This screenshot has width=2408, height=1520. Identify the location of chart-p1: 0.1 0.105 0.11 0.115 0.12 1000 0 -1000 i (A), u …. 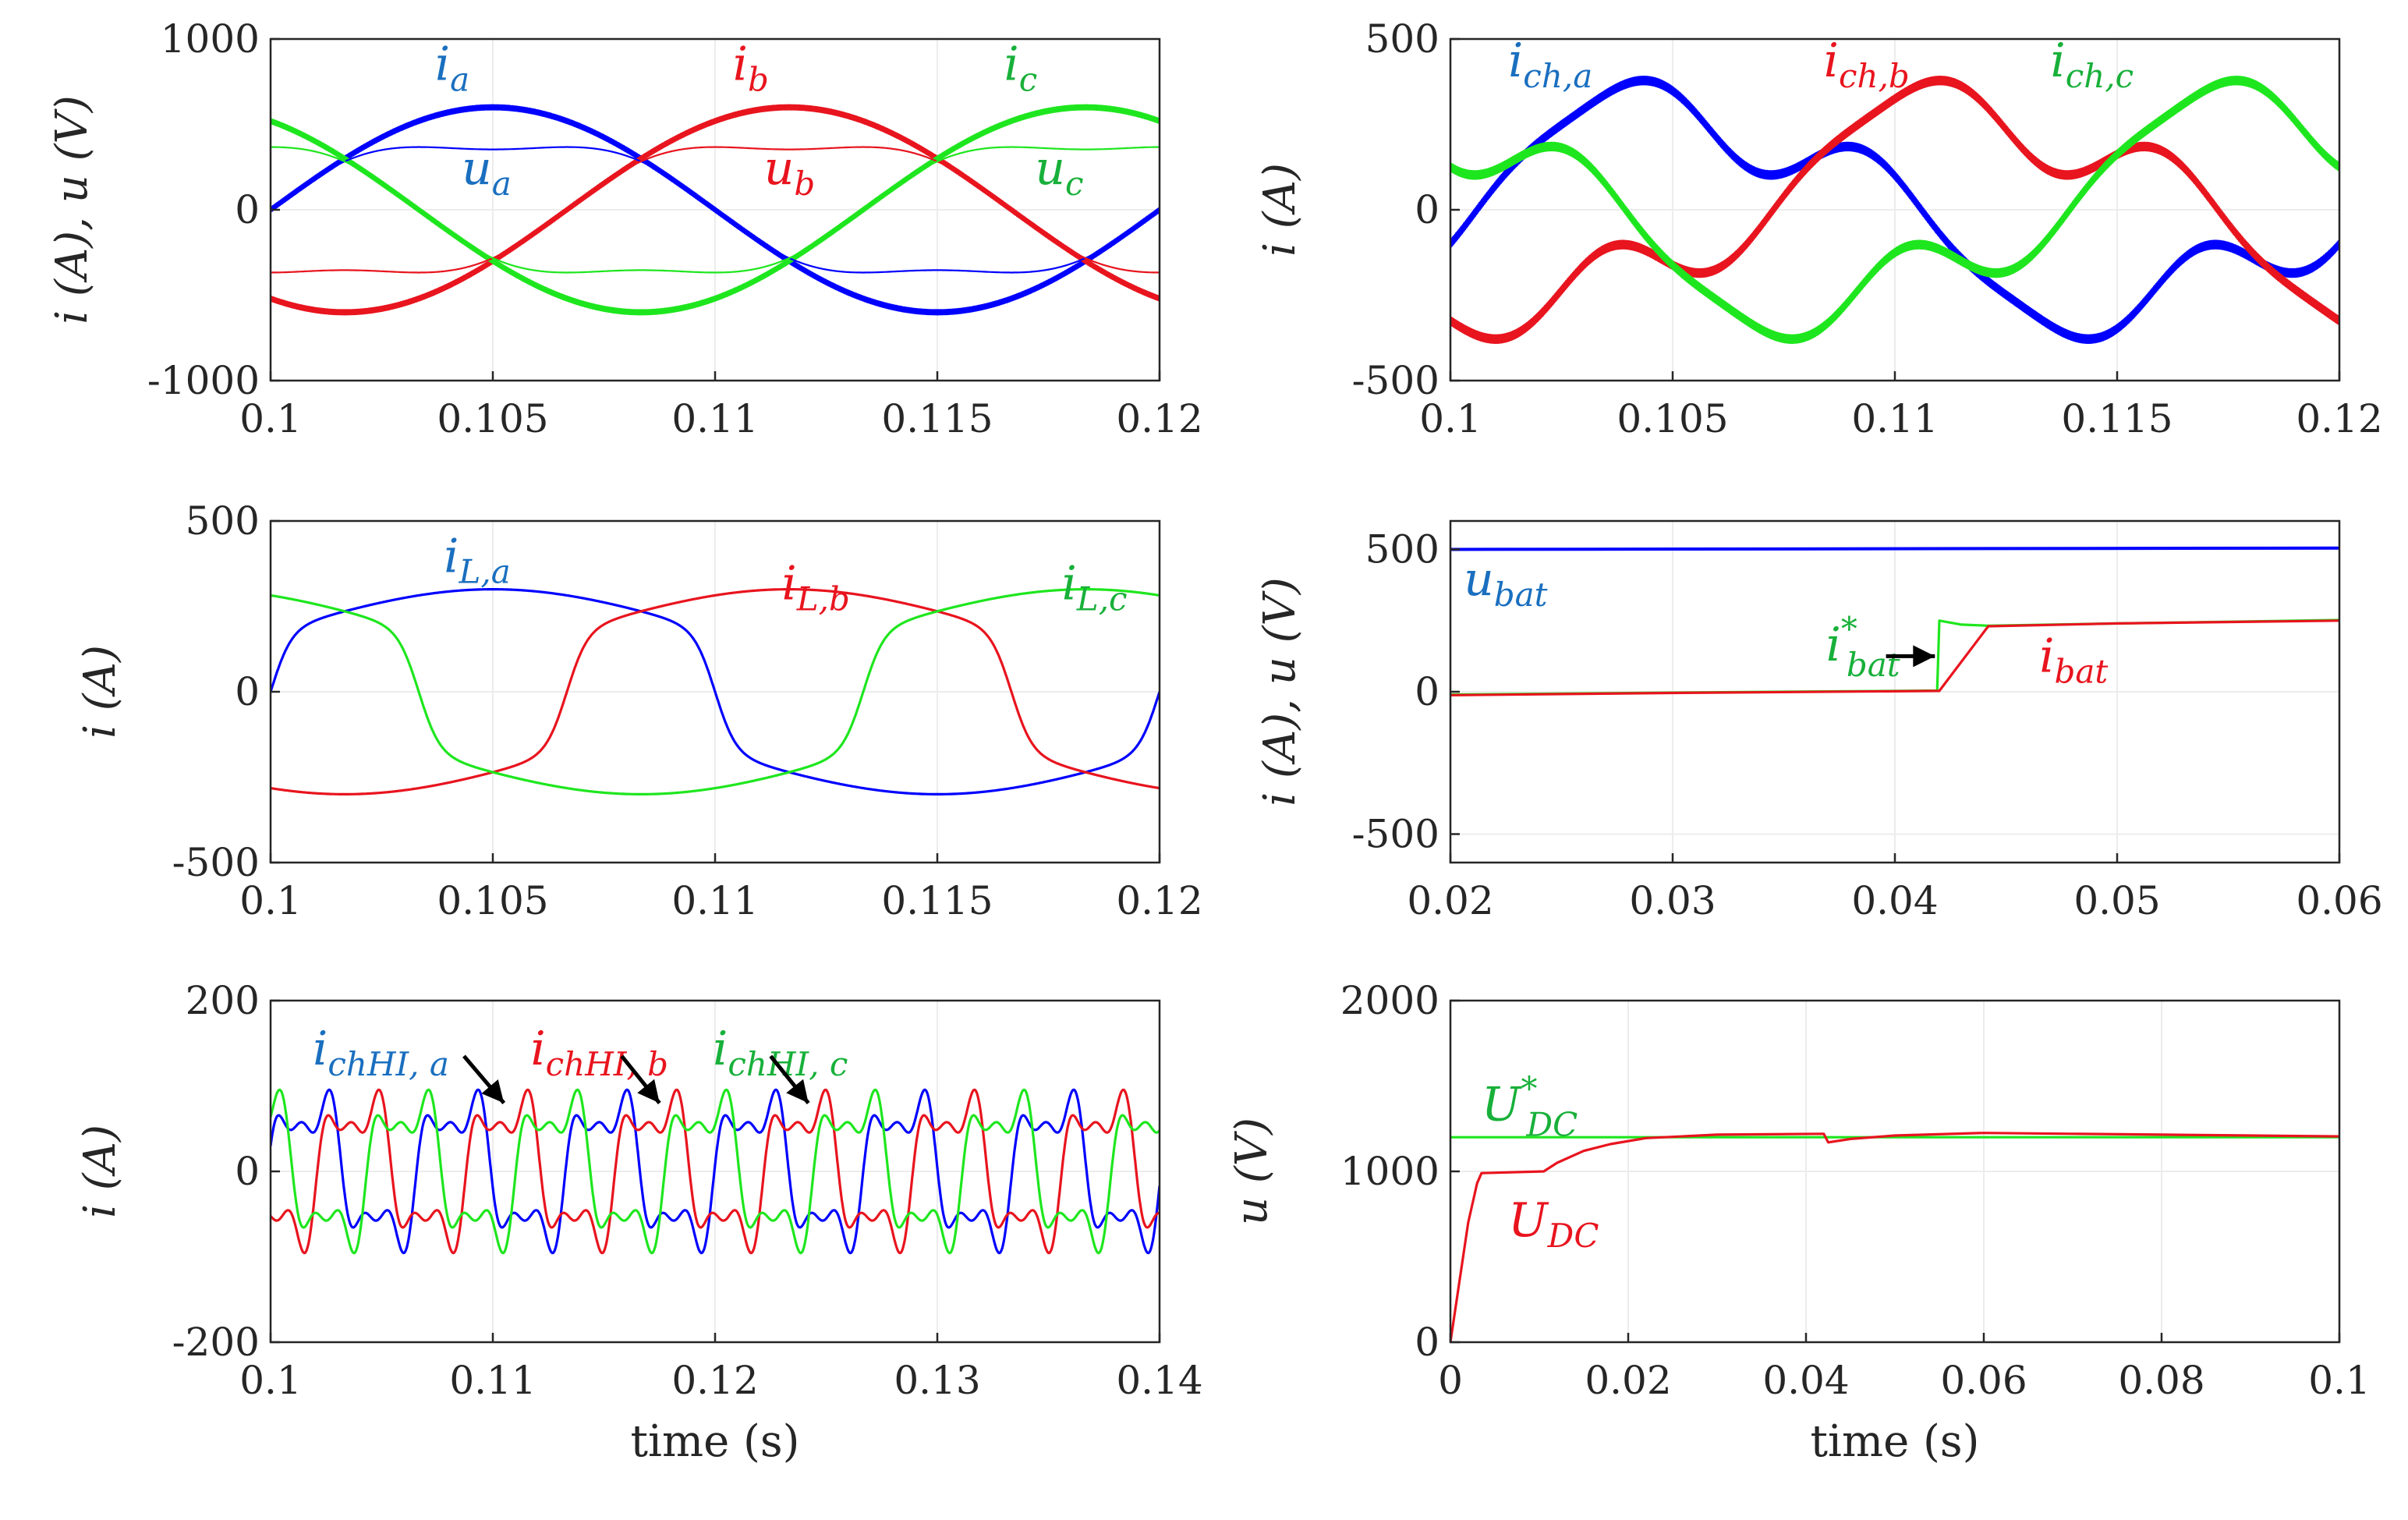
(625, 229).